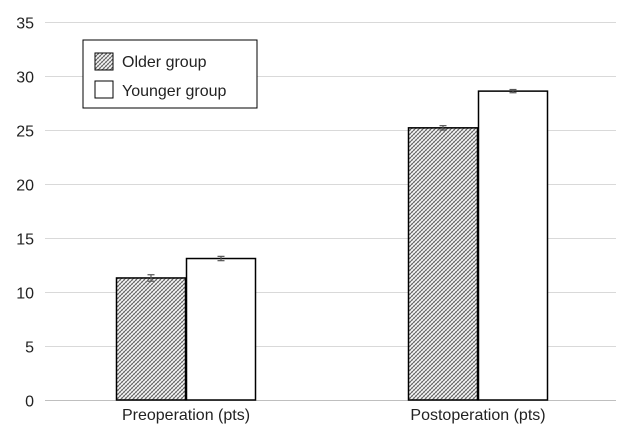  I want to click on x-tick-label-postoperation: Postoperation (pts), so click(477, 415).